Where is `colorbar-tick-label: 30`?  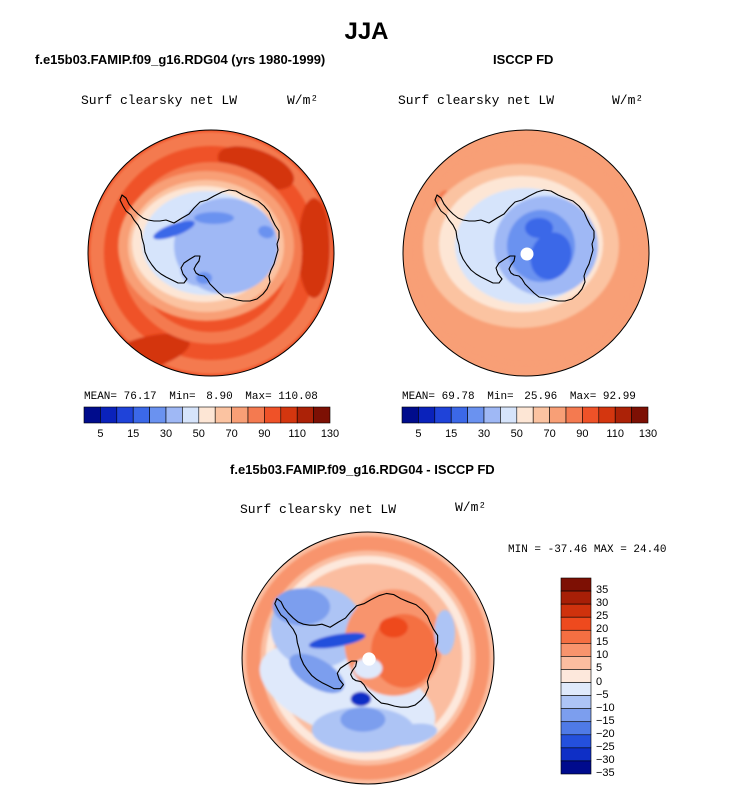 colorbar-tick-label: 30 is located at coordinates (484, 434).